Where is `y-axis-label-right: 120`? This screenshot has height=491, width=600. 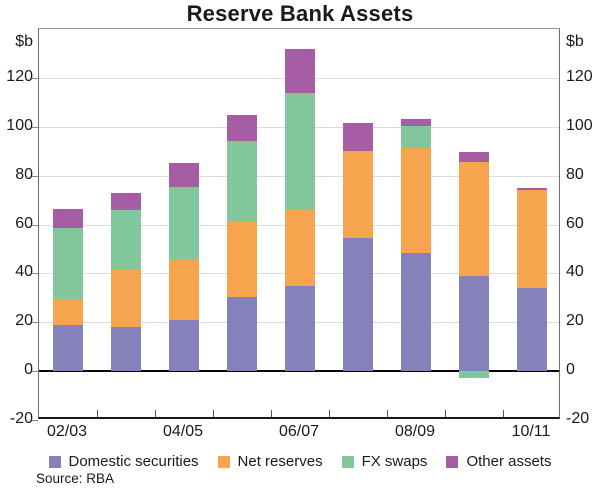 y-axis-label-right: 120 is located at coordinates (579, 76).